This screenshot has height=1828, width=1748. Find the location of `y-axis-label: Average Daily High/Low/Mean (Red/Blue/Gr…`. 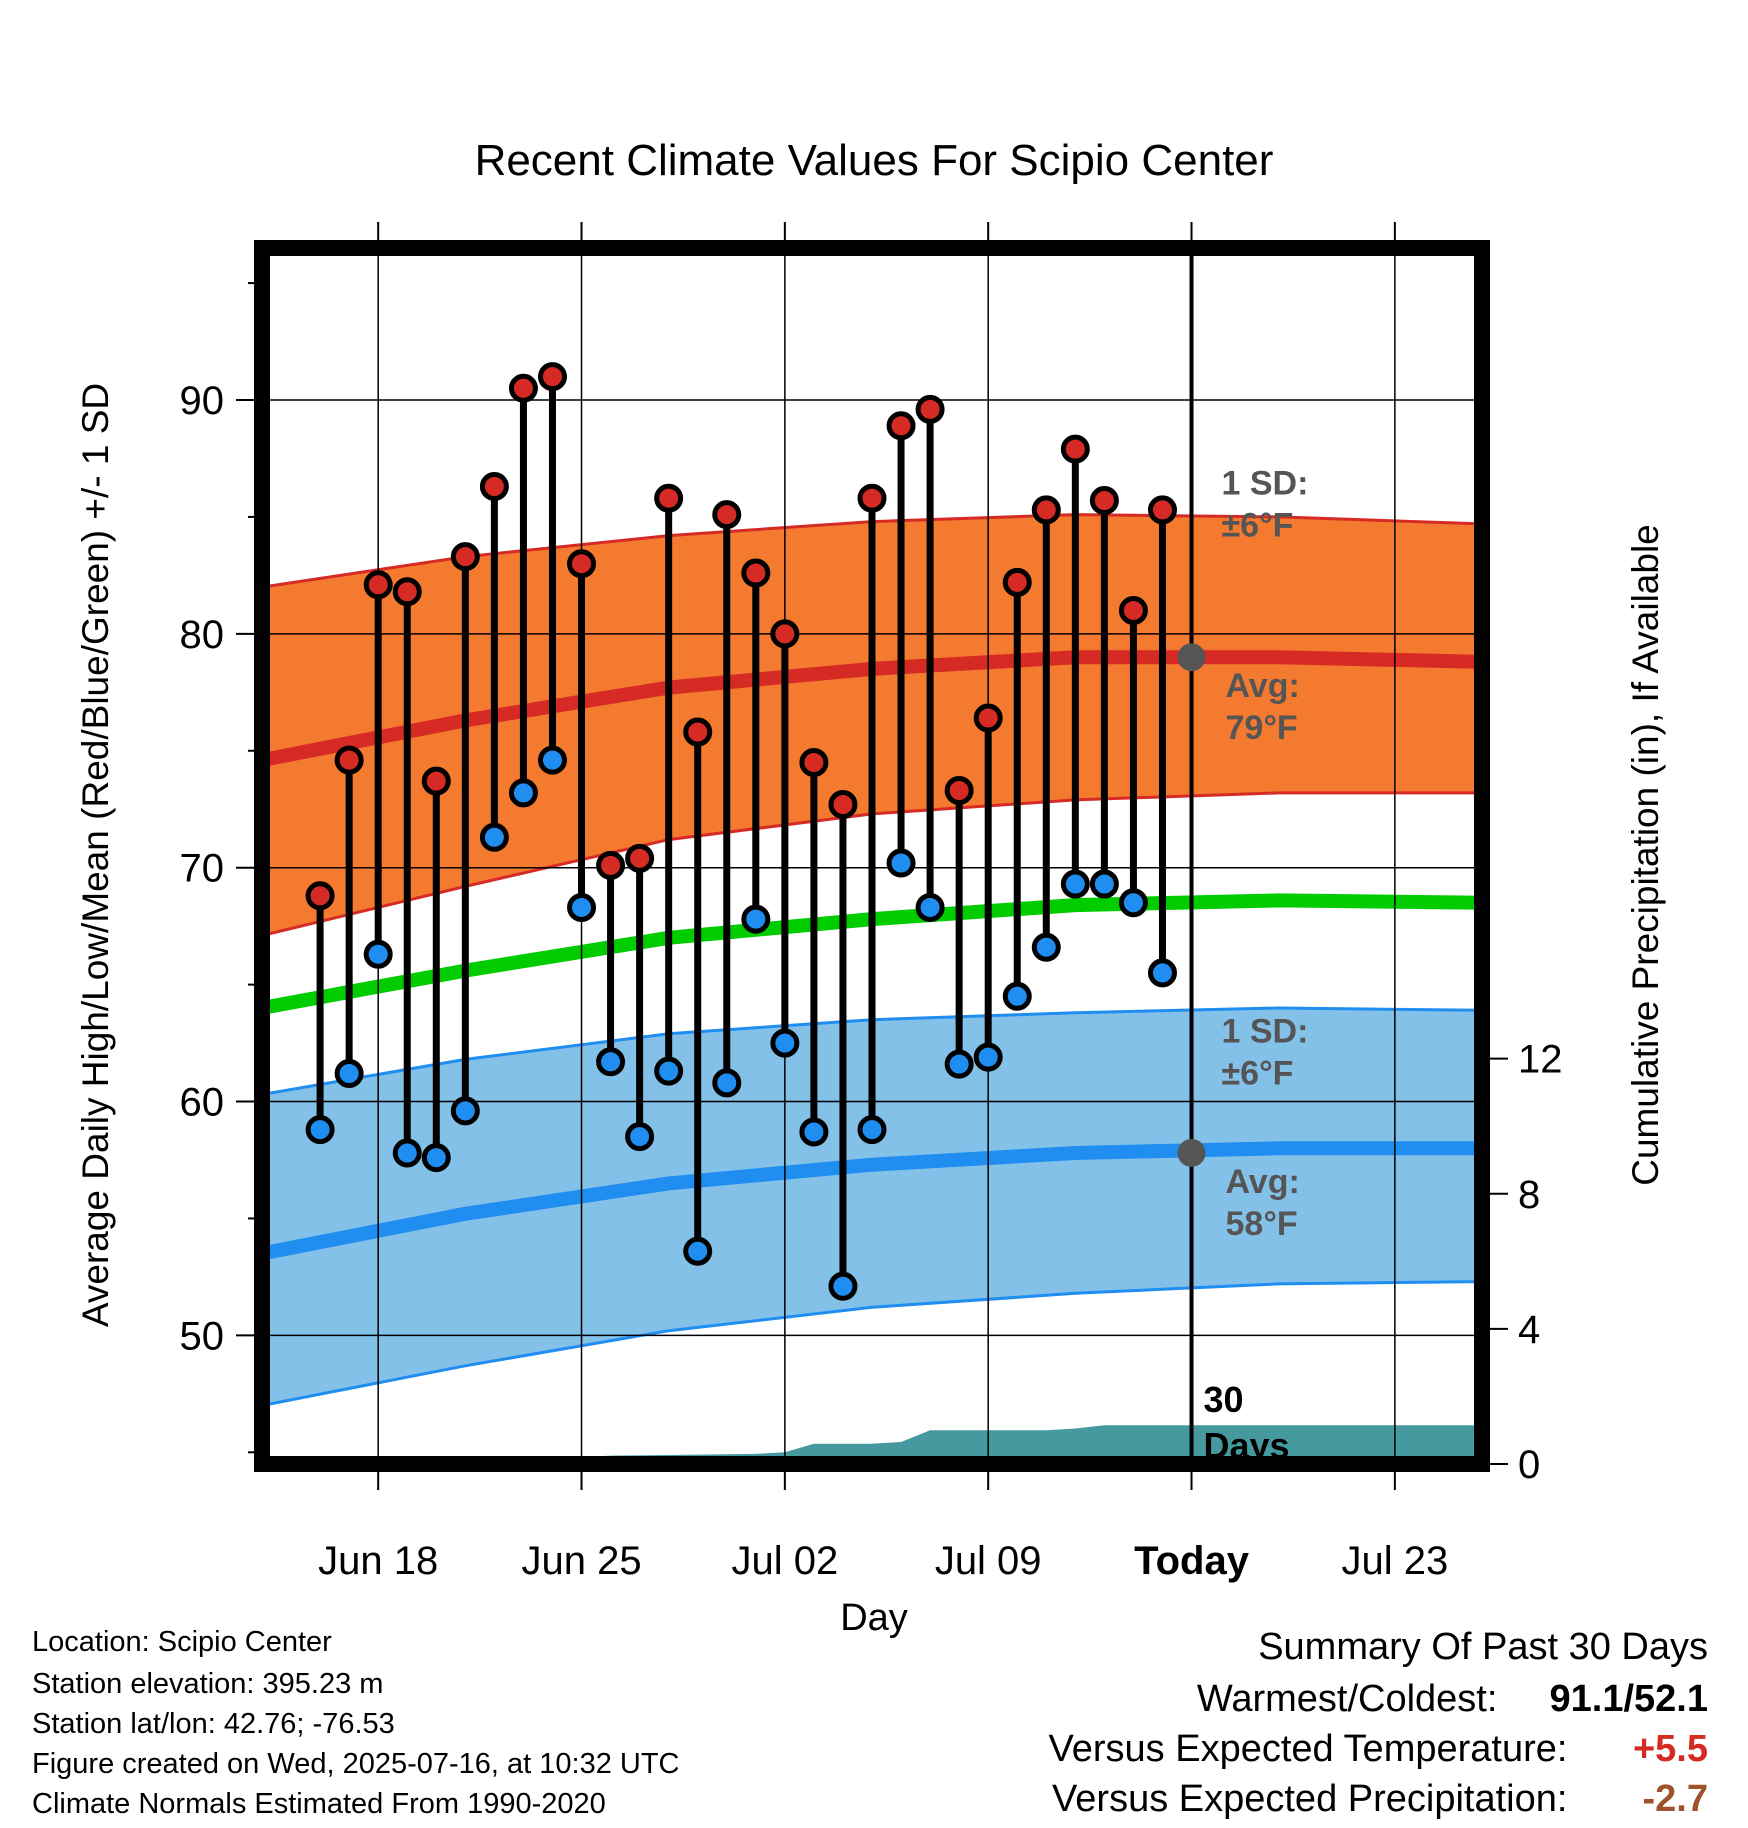

y-axis-label: Average Daily High/Low/Mean (Red/Blue/Gr… is located at coordinates (95, 855).